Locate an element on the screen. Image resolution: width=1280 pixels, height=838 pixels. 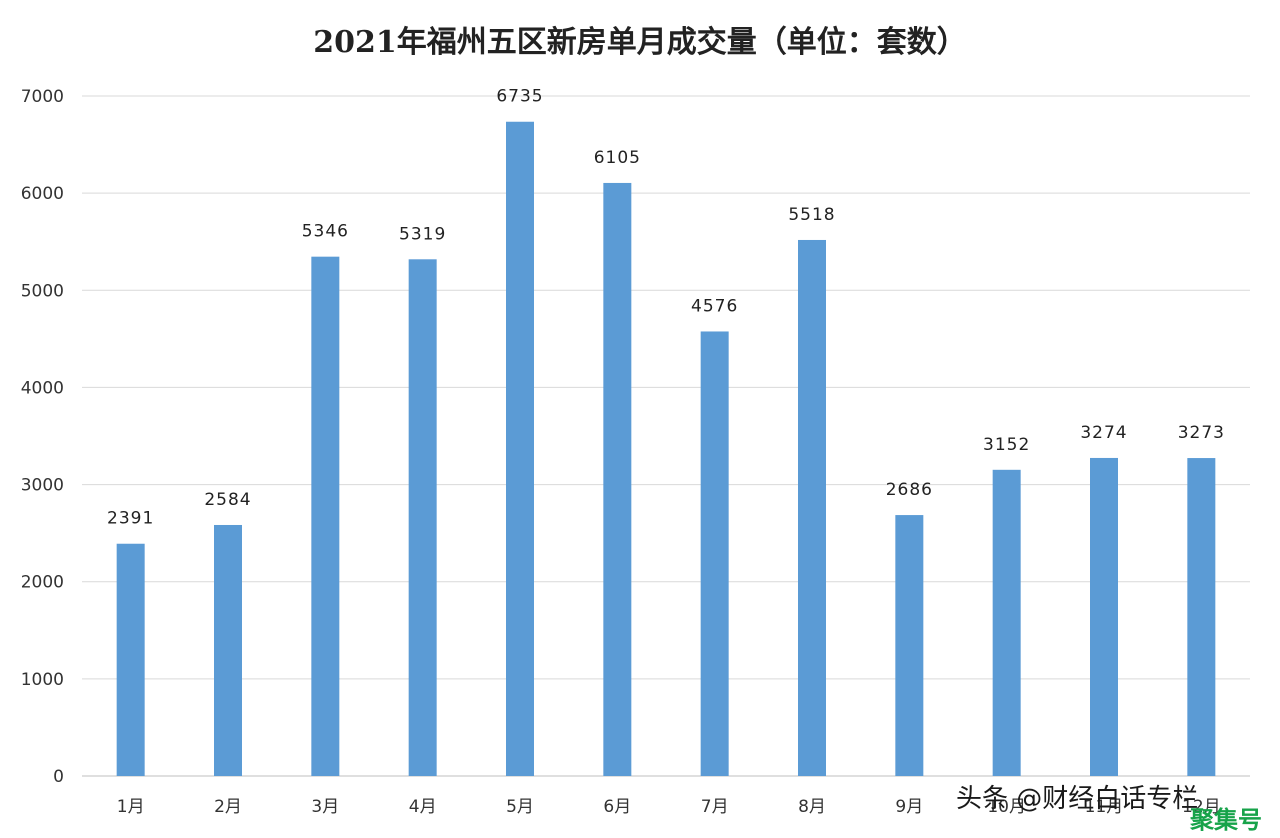
x-tick-label: 4月 is located at coordinates (423, 807).